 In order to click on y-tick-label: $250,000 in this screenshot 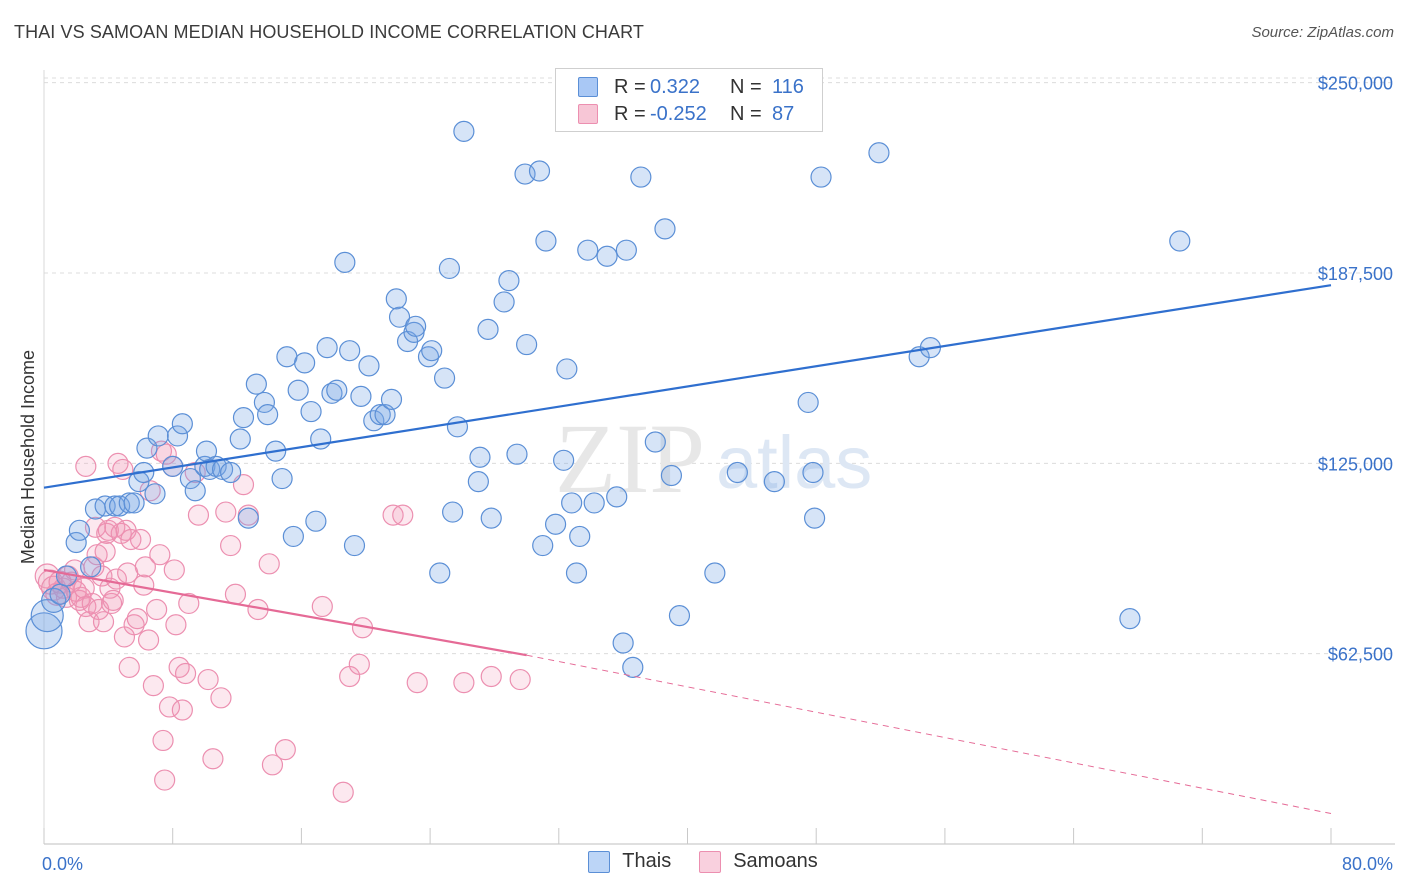, I will do `click(1355, 84)`.